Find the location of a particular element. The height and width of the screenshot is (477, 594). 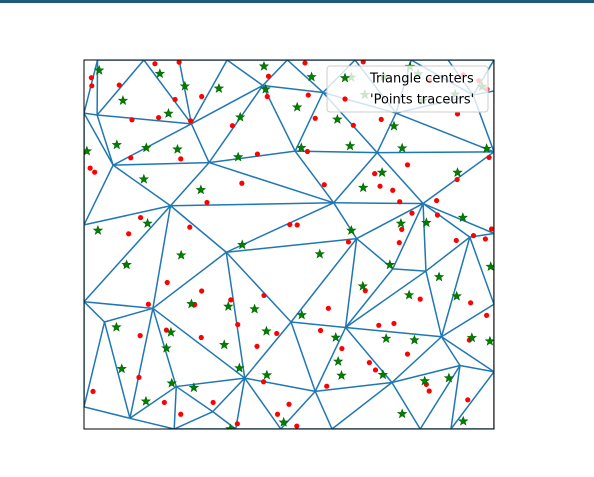

window-top-bar is located at coordinates (297, 1).